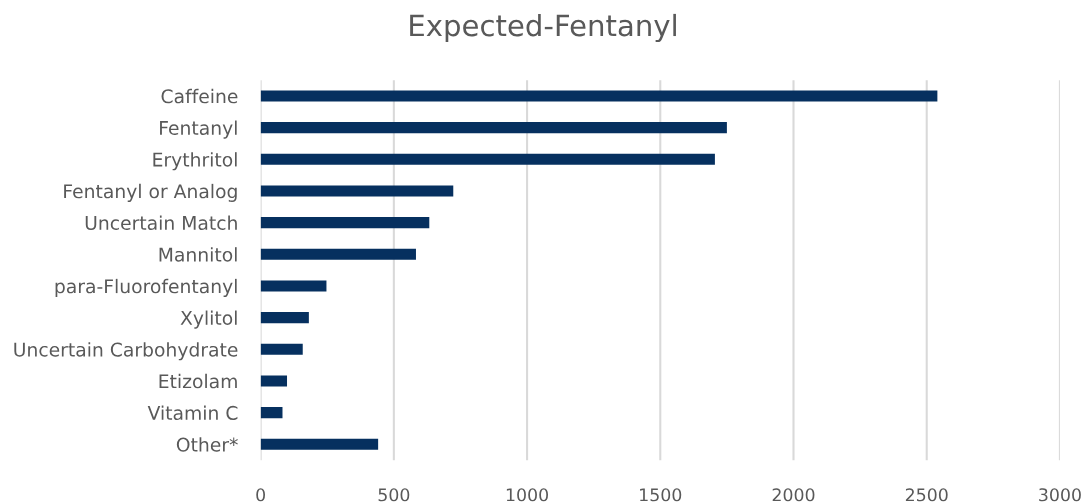 This screenshot has height=504, width=1086. I want to click on y-tick-label: Fentanyl or Analog, so click(150, 192).